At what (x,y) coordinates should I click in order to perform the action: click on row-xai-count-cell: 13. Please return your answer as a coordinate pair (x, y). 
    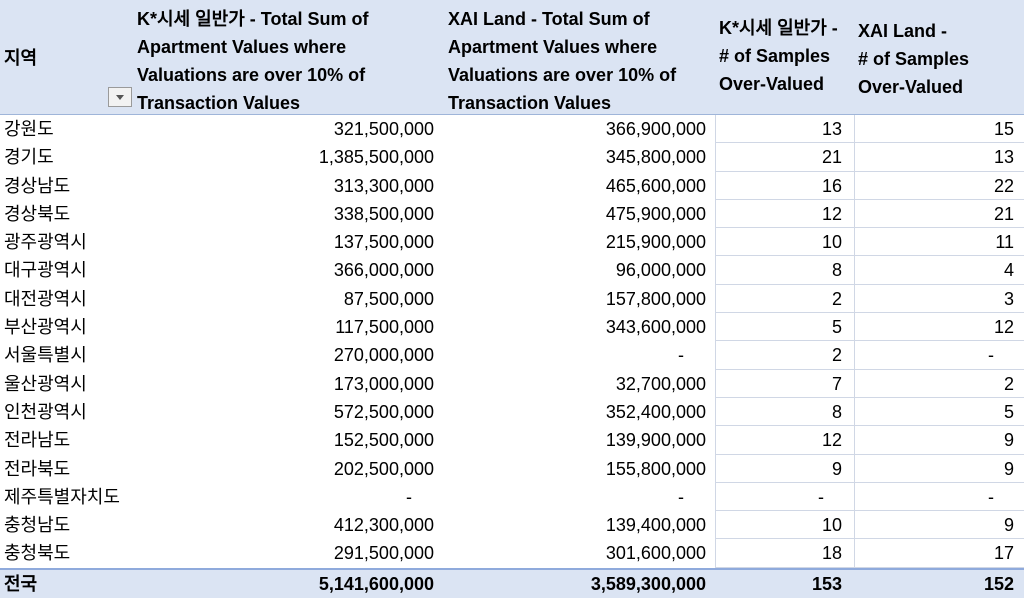
    Looking at the image, I should click on (939, 157).